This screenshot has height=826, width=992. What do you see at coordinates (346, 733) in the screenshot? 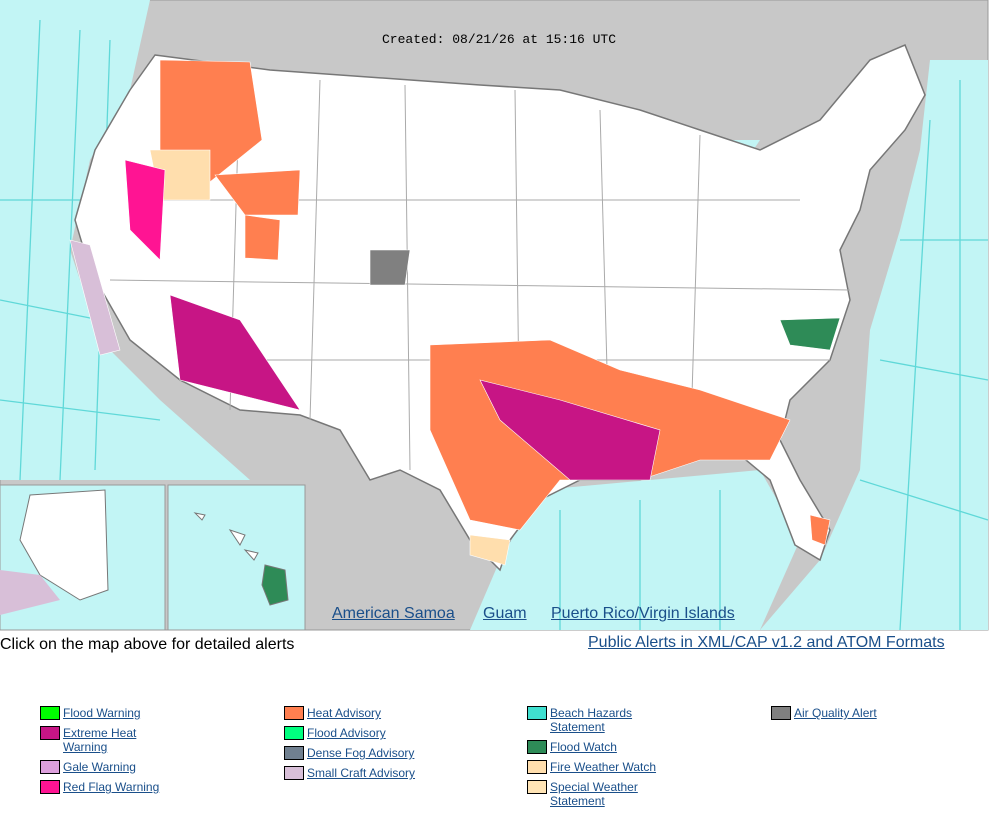
I see `legend-label: Flood Advisory` at bounding box center [346, 733].